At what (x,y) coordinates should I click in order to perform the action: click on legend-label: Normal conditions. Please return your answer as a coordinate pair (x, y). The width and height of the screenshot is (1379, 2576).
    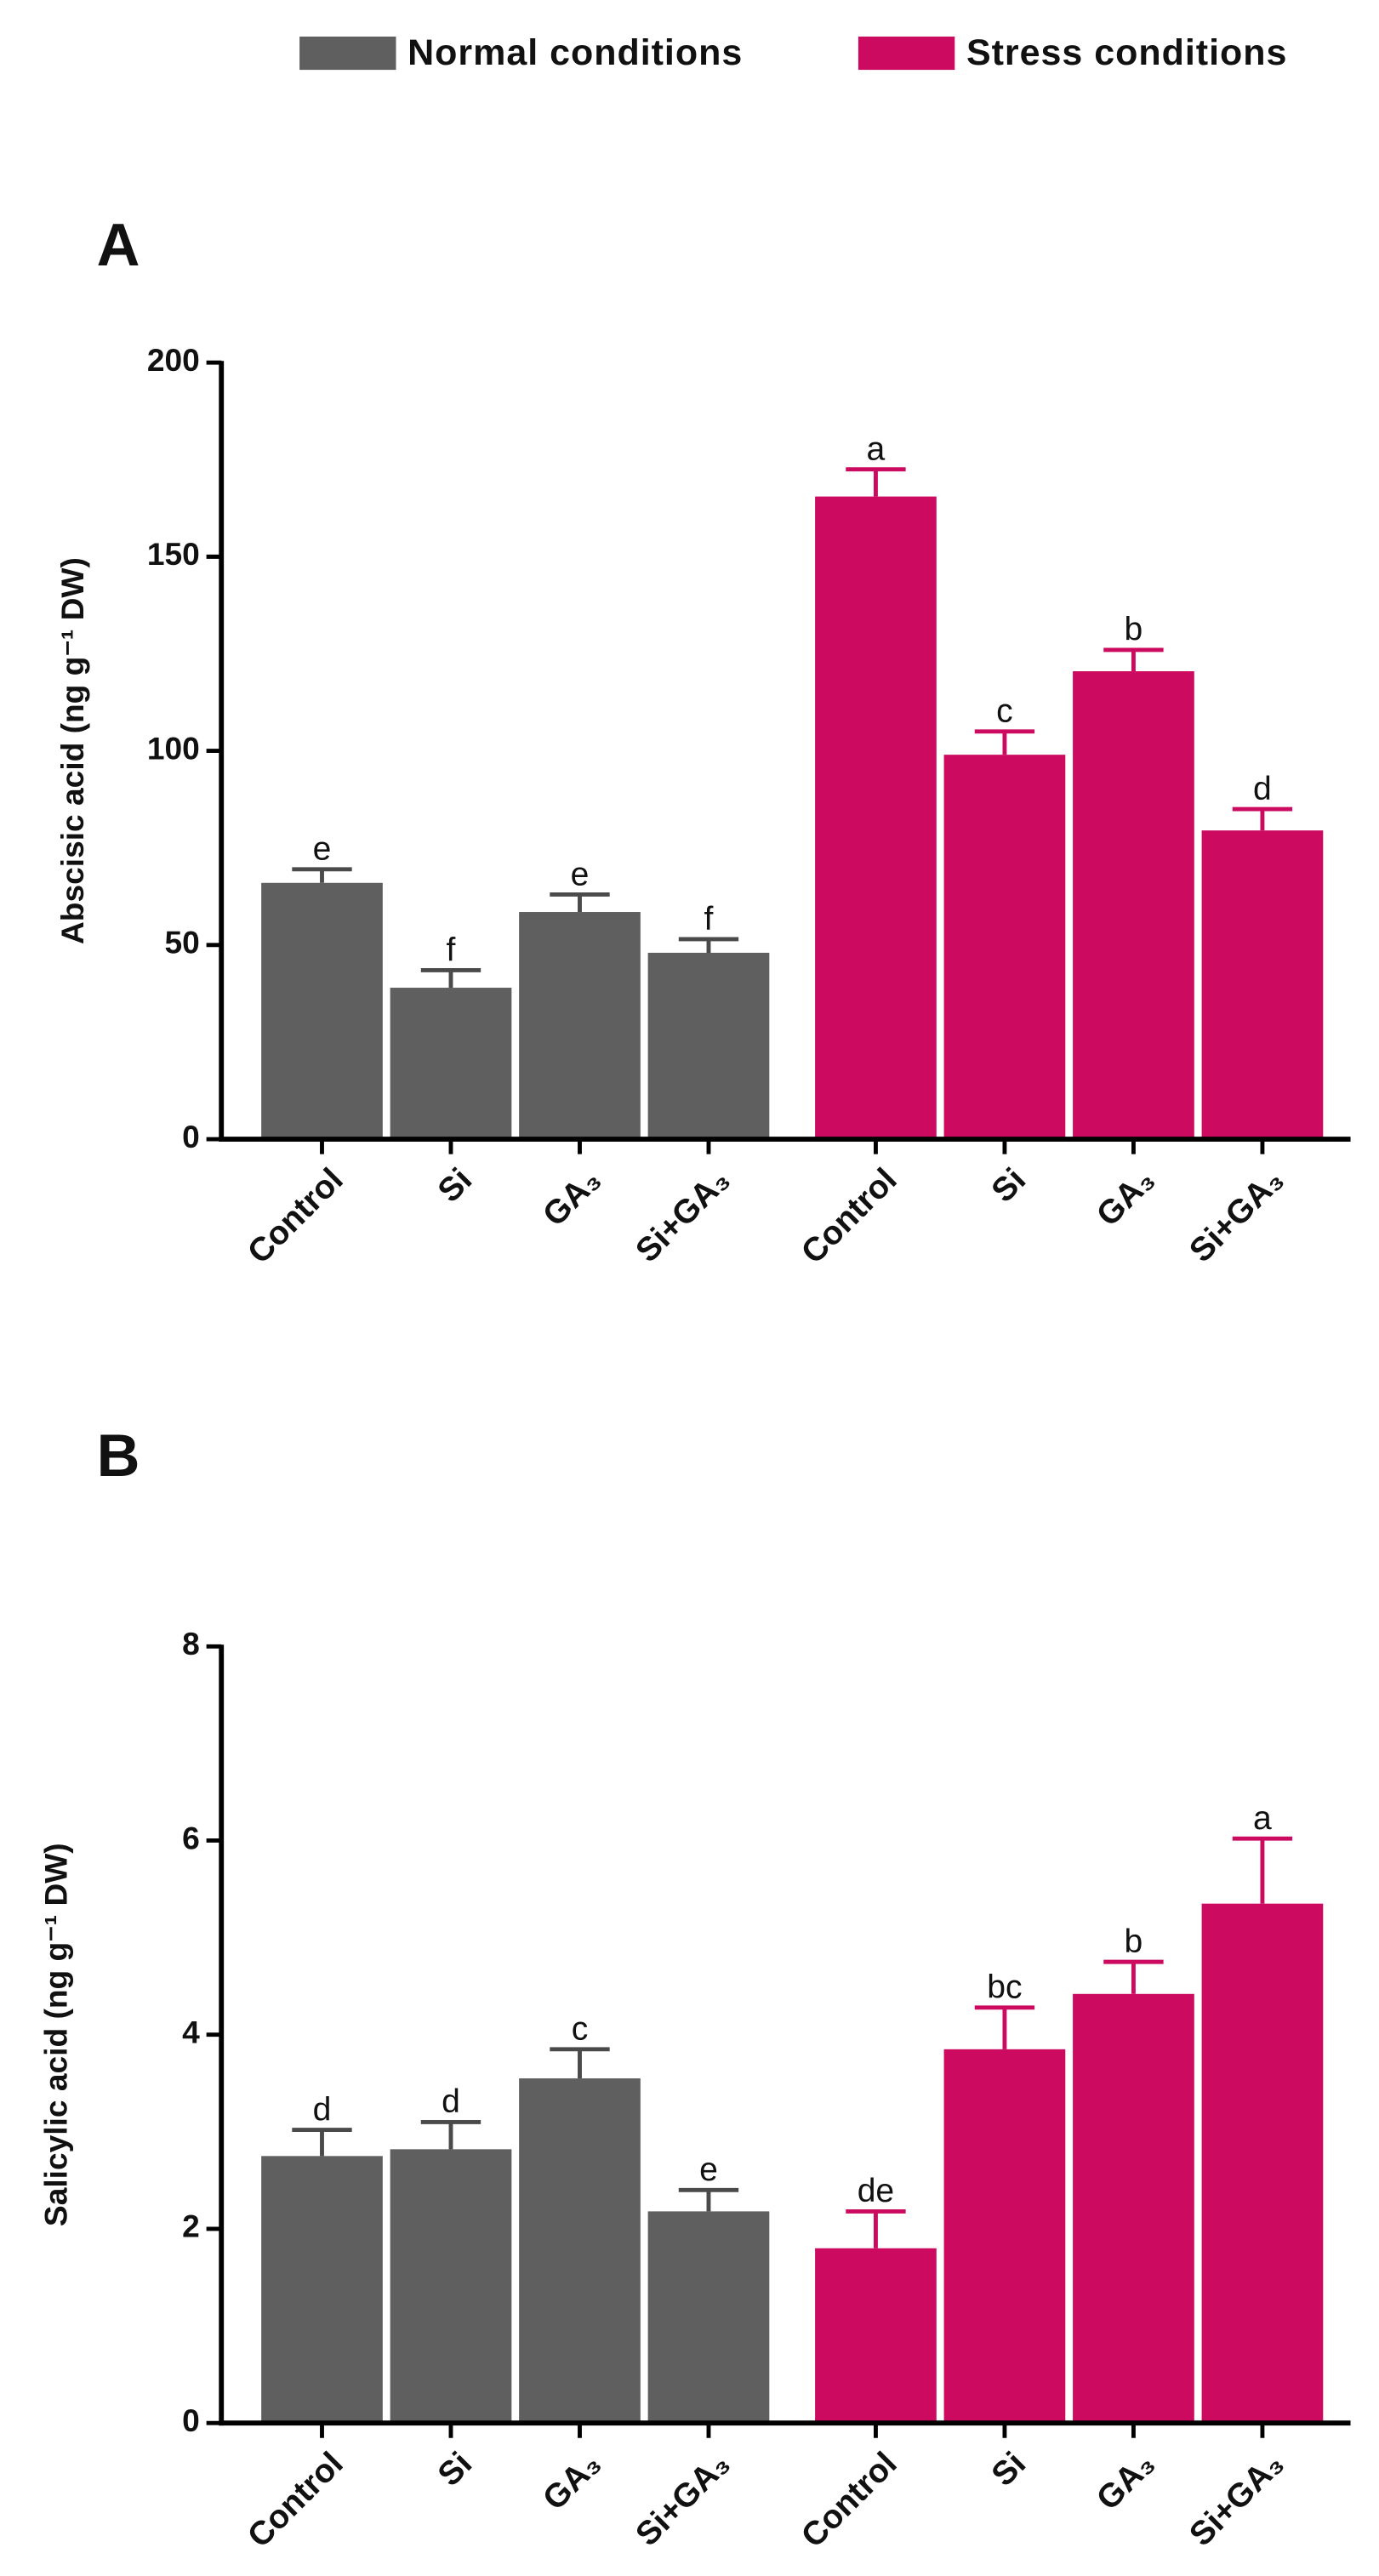
    Looking at the image, I should click on (575, 52).